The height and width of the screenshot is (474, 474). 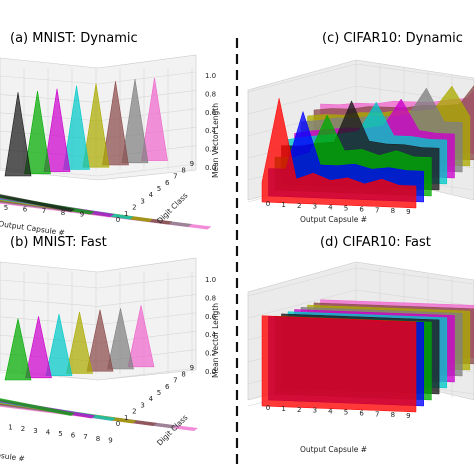 What do you see at coordinates (126, 418) in the screenshot?
I see `b-ytick: 1` at bounding box center [126, 418].